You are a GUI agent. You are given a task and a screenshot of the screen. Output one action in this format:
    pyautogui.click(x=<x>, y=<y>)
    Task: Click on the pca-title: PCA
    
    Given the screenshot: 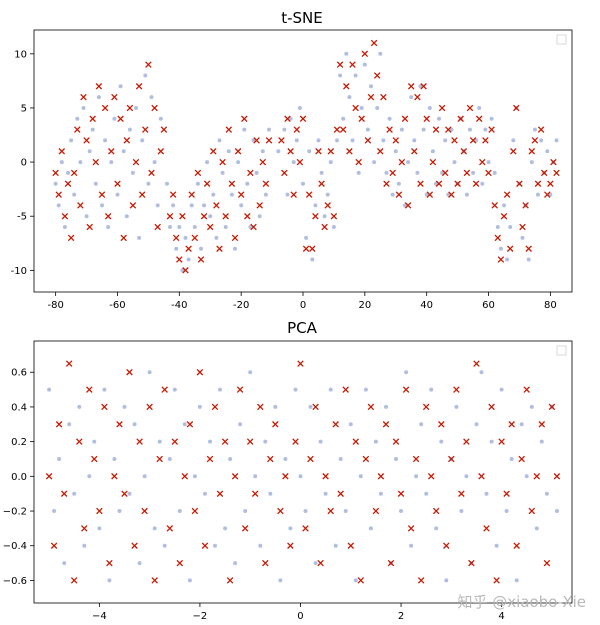 What is the action you would take?
    pyautogui.click(x=302, y=328)
    